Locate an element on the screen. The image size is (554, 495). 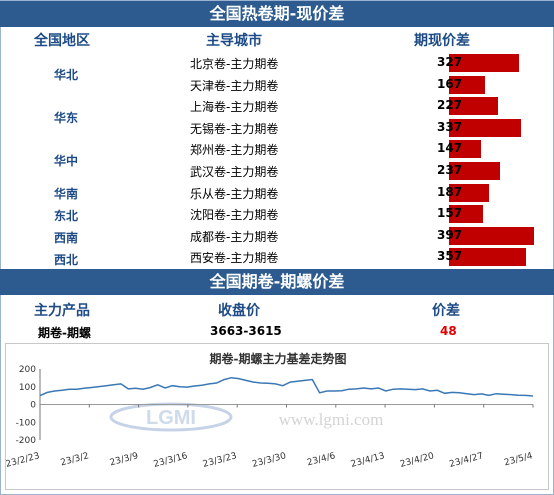
spread-value-label: 327 is located at coordinates (450, 62).